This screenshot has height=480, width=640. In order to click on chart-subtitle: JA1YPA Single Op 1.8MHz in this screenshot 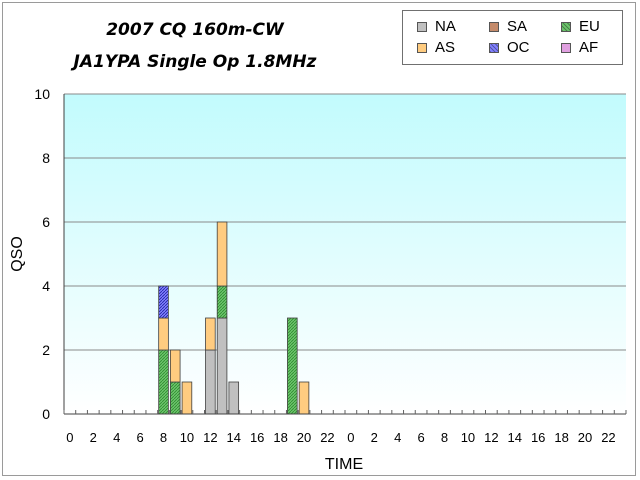, I will do `click(195, 62)`.